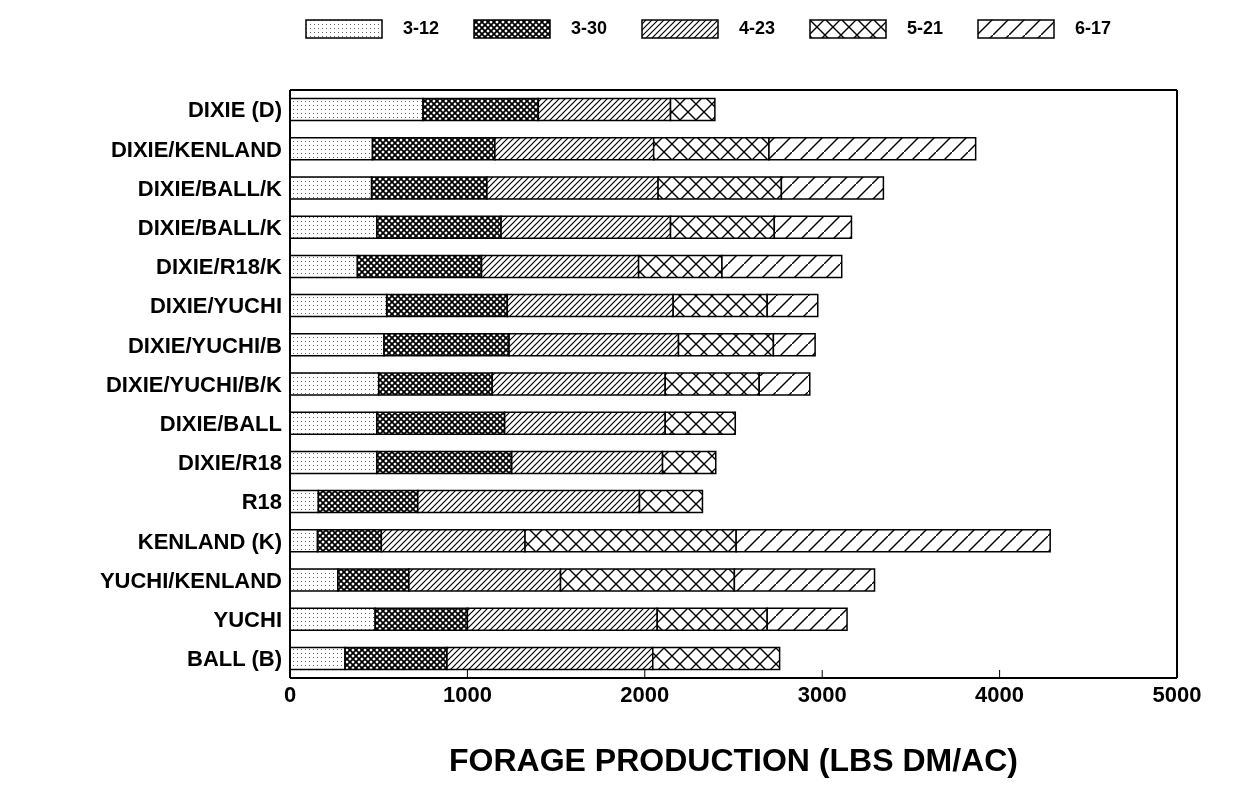 The image size is (1238, 812). Describe the element at coordinates (196, 149) in the screenshot. I see `y-tick-label: DIXIE/KENLAND` at that location.